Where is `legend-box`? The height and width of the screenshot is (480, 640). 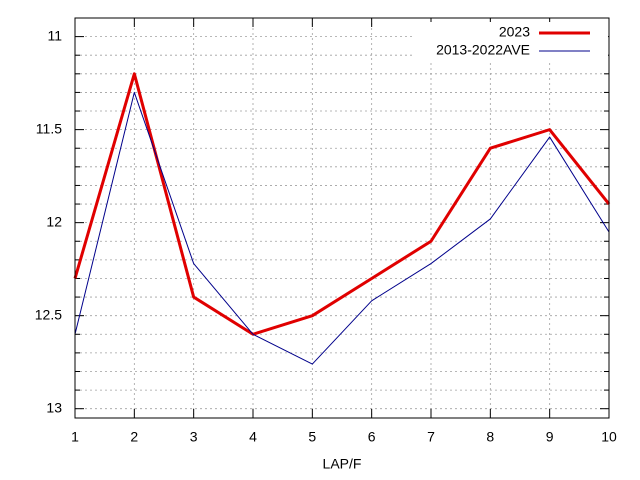
legend-box is located at coordinates (510, 42).